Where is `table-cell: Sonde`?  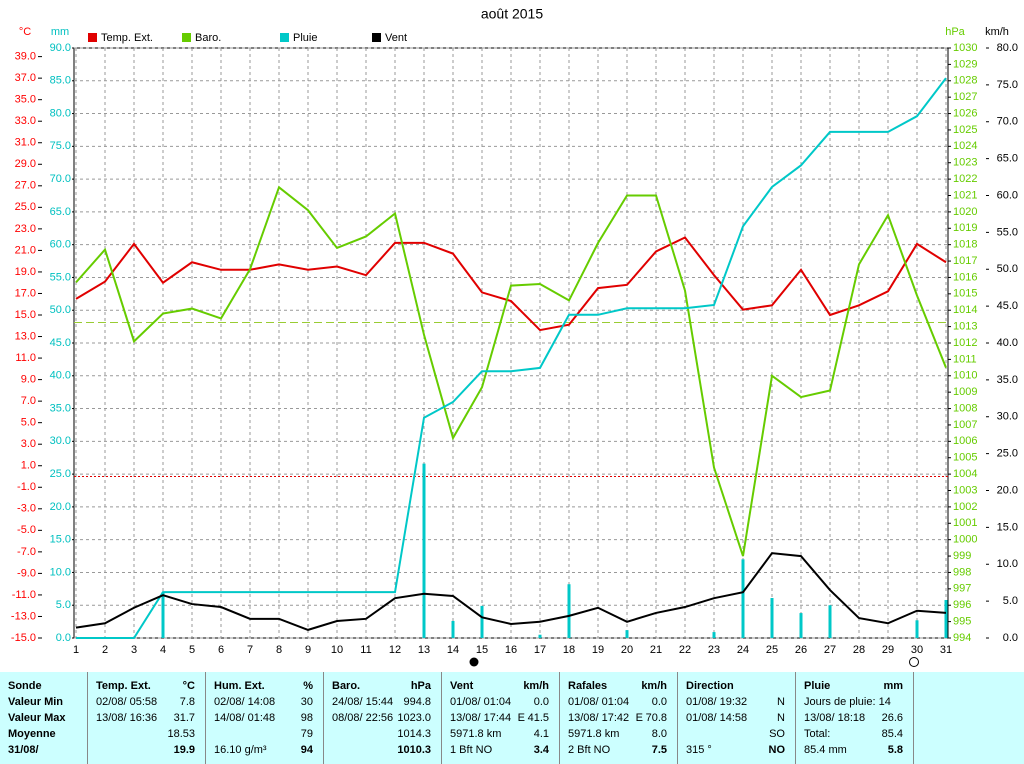 table-cell: Sonde is located at coordinates (25, 686).